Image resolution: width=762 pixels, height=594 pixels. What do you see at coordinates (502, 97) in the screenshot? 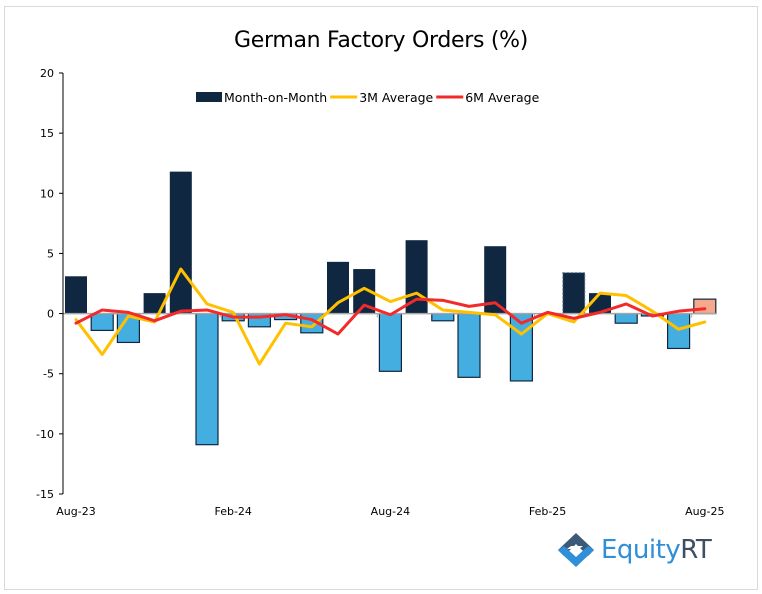
I see `legend-label: 6M Average` at bounding box center [502, 97].